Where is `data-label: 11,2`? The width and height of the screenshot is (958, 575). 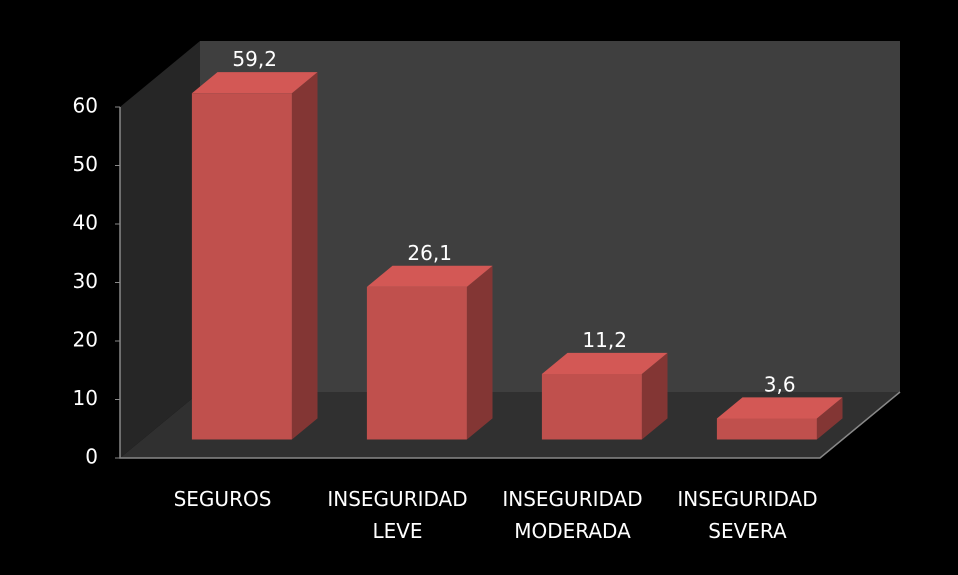 data-label: 11,2 is located at coordinates (604, 340).